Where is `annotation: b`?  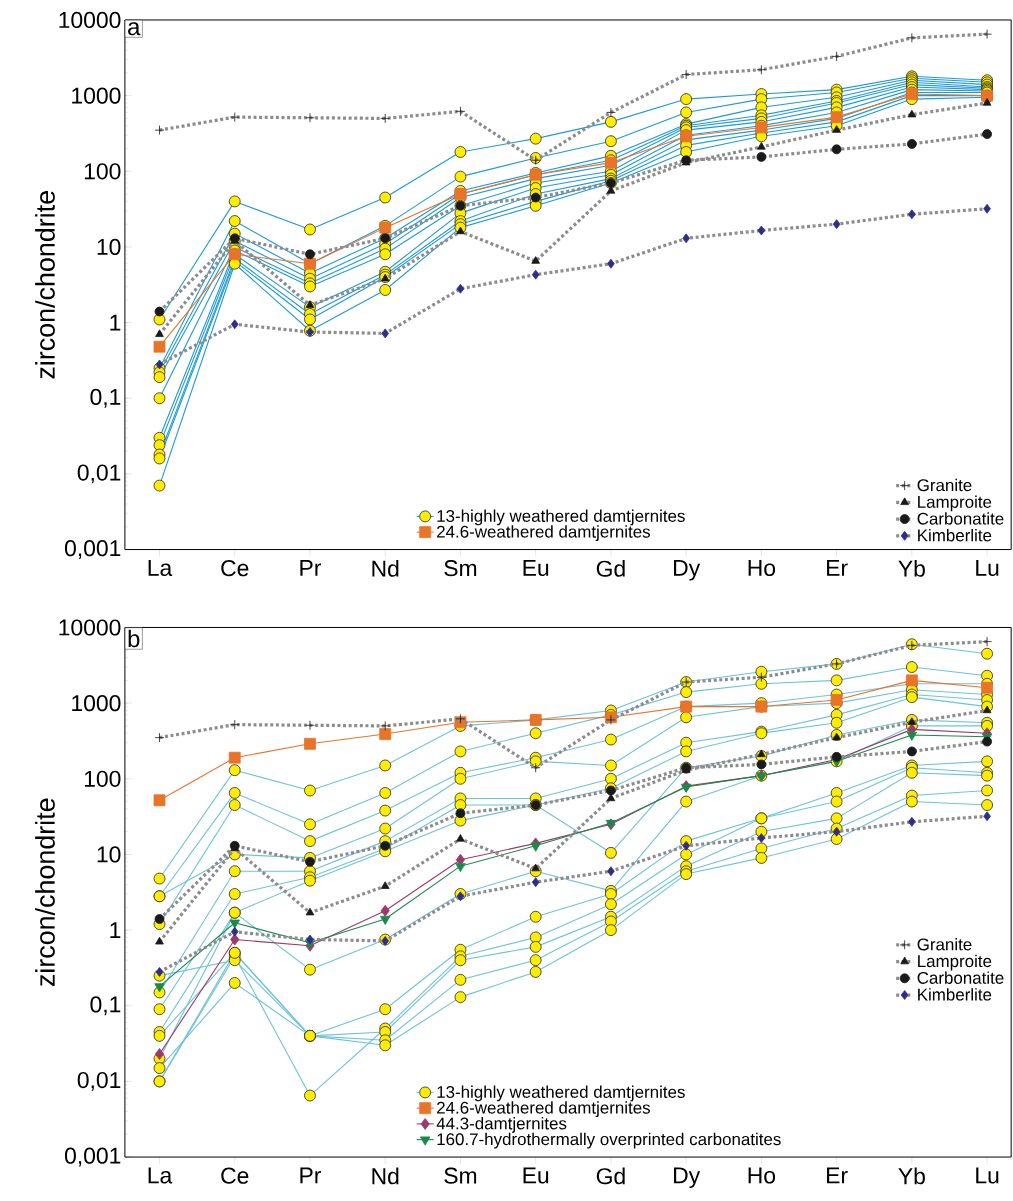
annotation: b is located at coordinates (134, 638).